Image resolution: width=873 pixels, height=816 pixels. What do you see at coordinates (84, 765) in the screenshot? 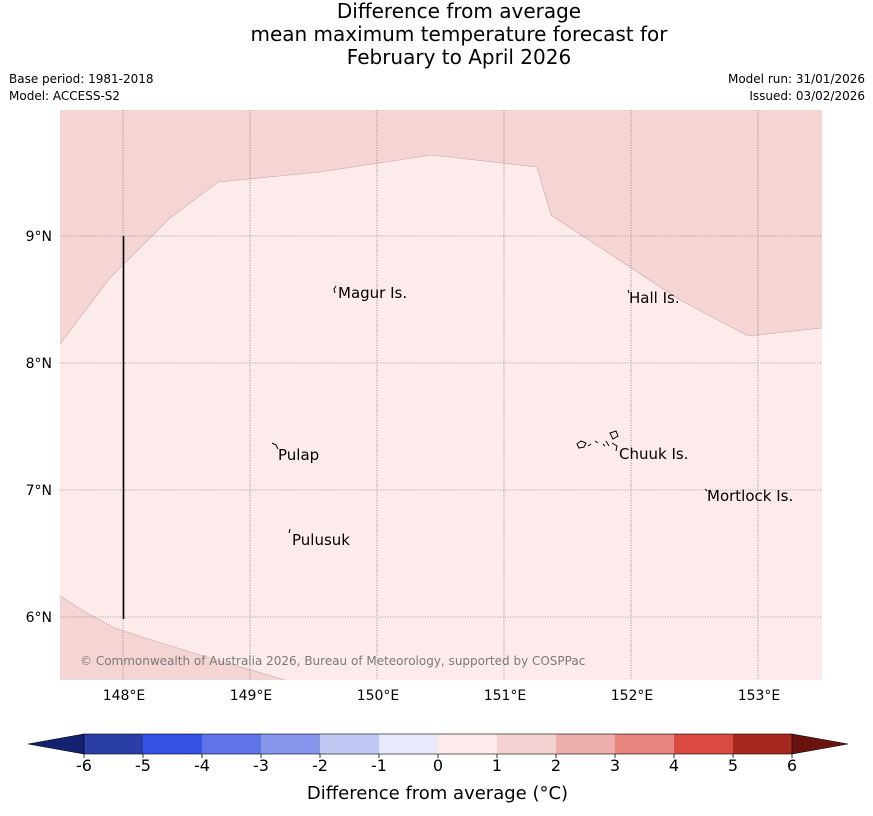
I see `colorbar-tick-label: -6` at bounding box center [84, 765].